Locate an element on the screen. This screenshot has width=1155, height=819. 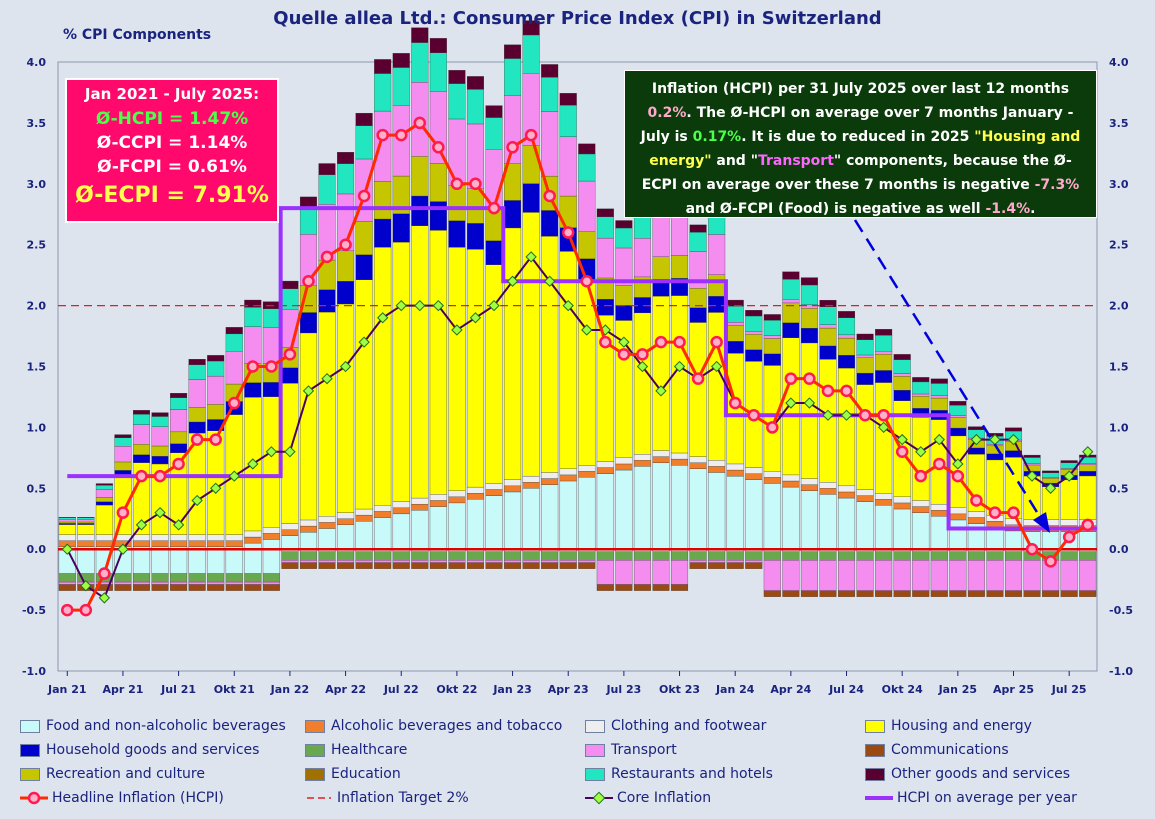
legend-item-food: Food and non-alcoholic beverages is located at coordinates (153, 726).